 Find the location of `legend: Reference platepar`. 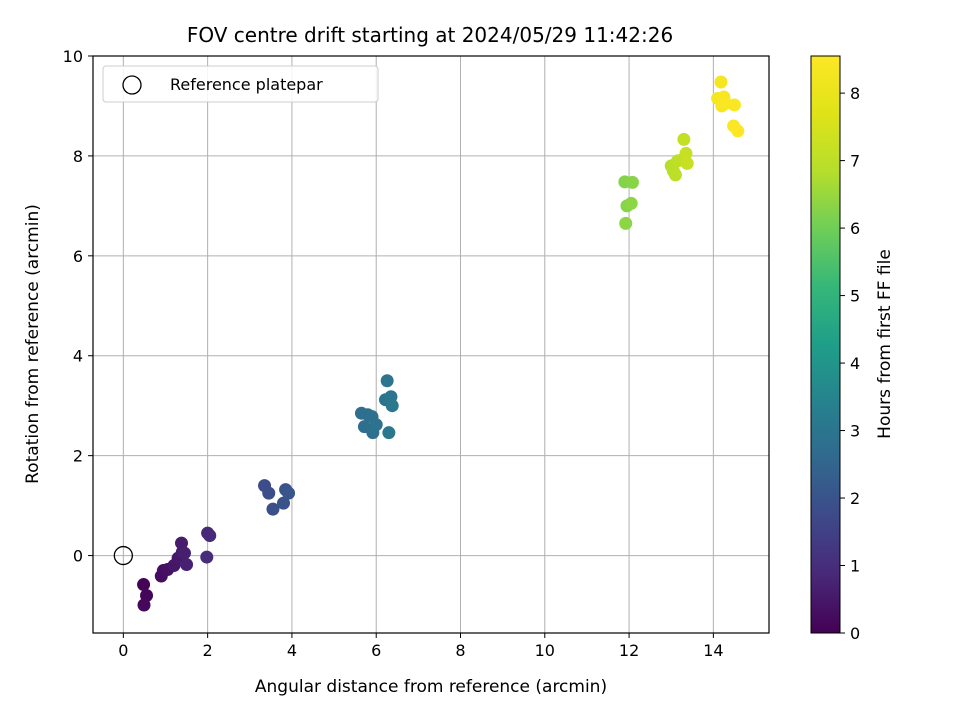

legend: Reference platepar is located at coordinates (240, 84).